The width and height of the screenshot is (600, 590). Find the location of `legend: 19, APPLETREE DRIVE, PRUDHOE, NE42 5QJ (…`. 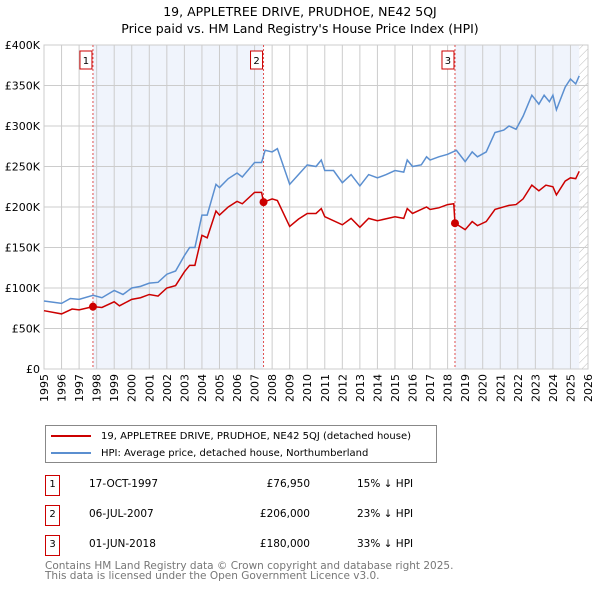

legend: 19, APPLETREE DRIVE, PRUDHOE, NE42 5QJ (… is located at coordinates (241, 444).